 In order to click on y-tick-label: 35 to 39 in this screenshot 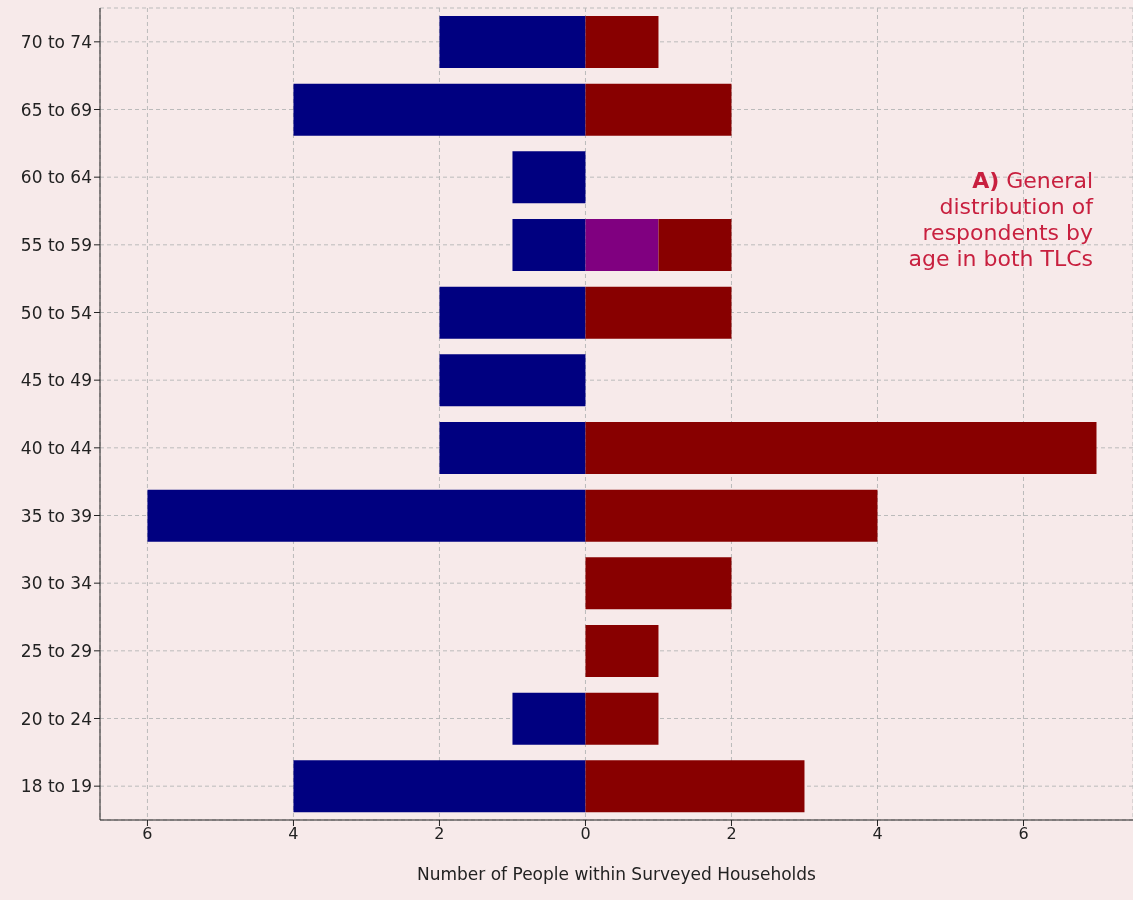, I will do `click(56, 515)`.